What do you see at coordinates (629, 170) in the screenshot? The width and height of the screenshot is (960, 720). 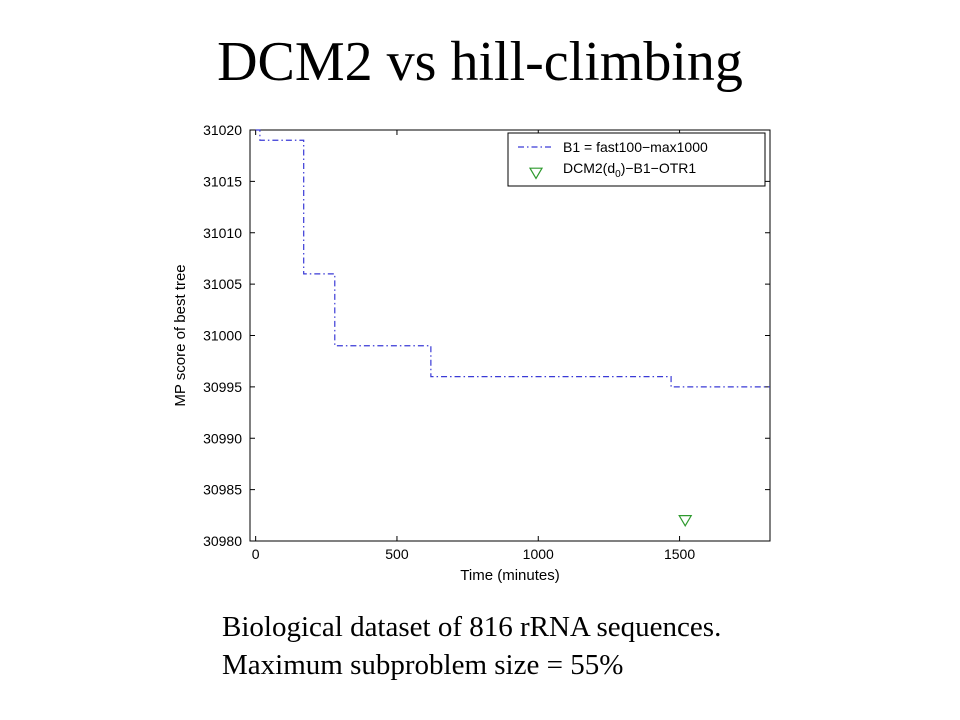 I see `legend-label-dcm2: DCM2(d0)−B1−OTR1` at bounding box center [629, 170].